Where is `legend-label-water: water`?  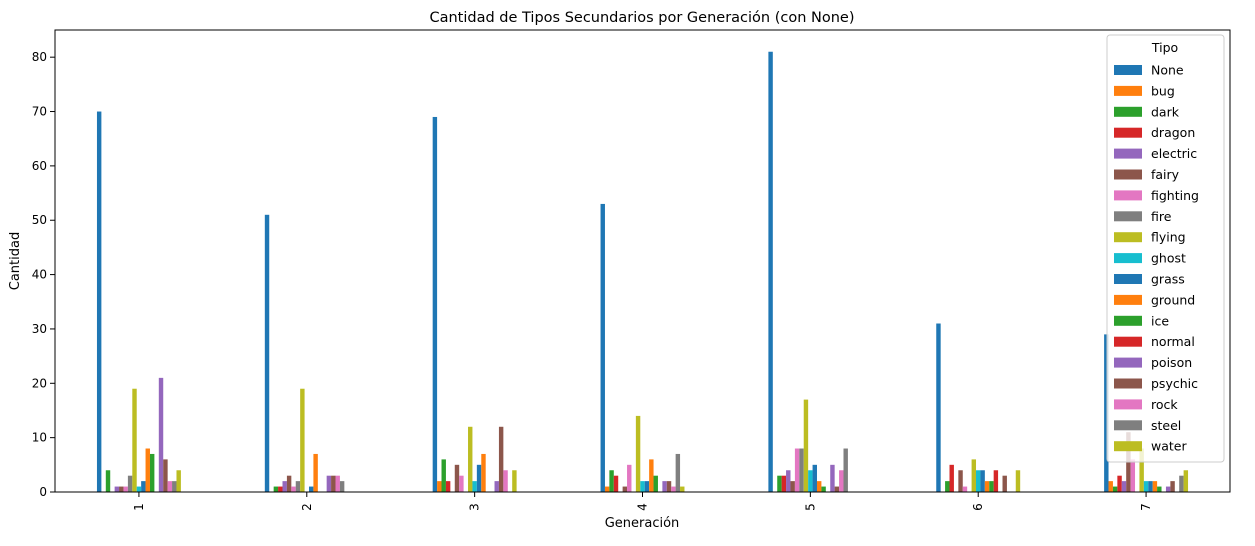
legend-label-water: water is located at coordinates (1169, 446).